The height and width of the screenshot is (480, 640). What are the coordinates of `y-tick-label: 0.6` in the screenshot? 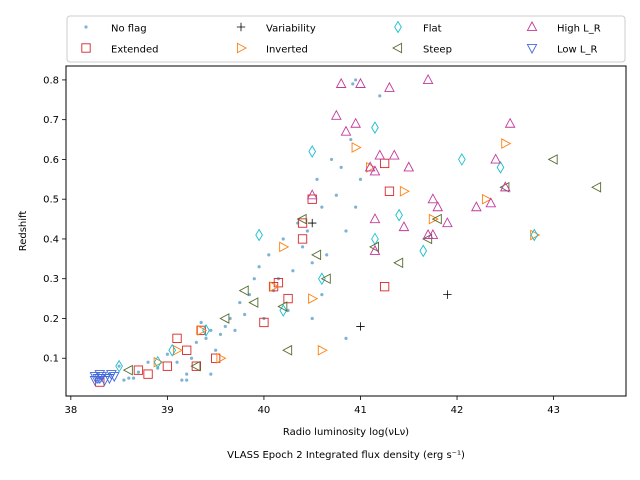 It's located at (51, 160).